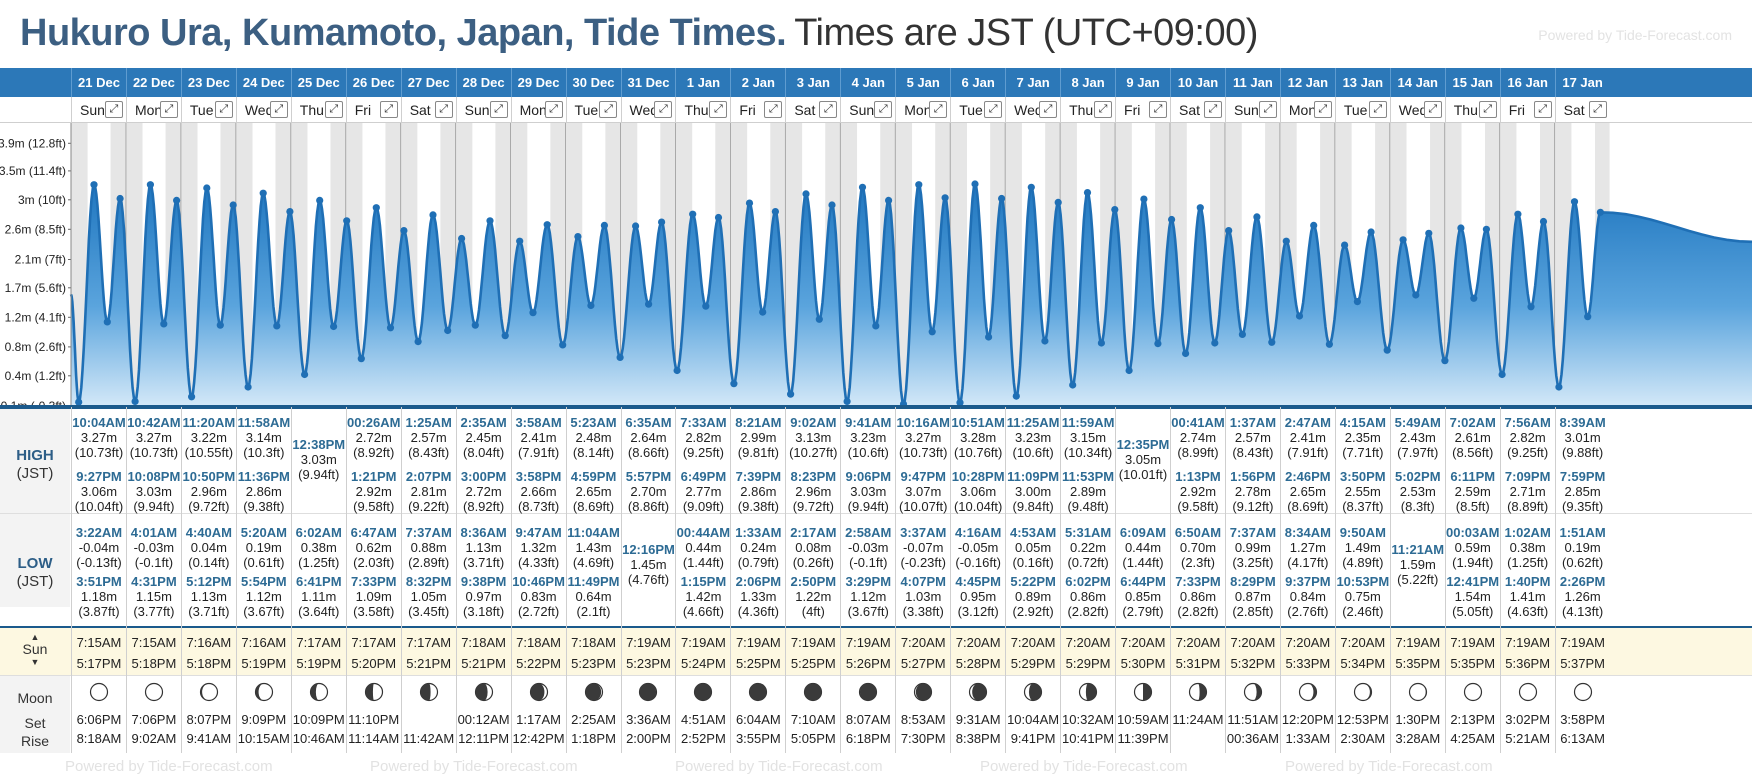 The image size is (1752, 780). Describe the element at coordinates (474, 766) in the screenshot. I see `footer-watermark: Powered by Tide-Forecast.com` at that location.